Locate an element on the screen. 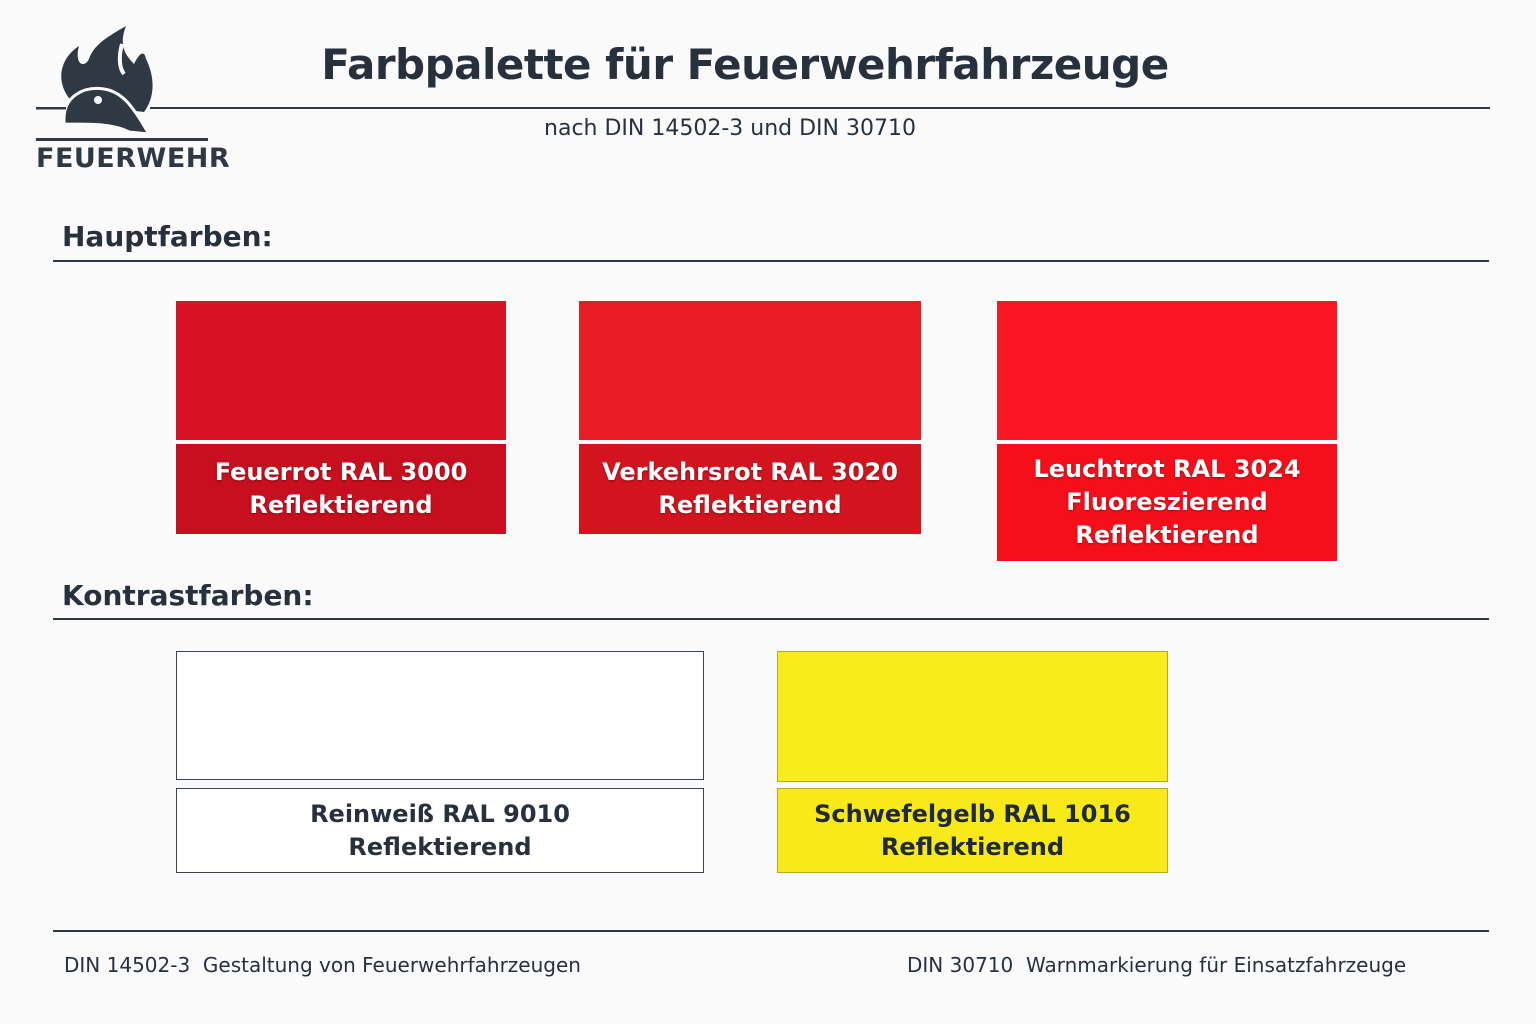 This screenshot has width=1536, height=1024. swatch-name: Reinweiß RAL 9010 is located at coordinates (440, 813).